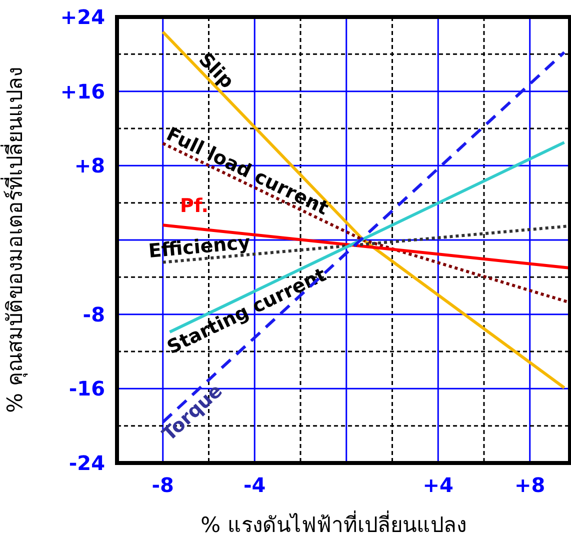  What do you see at coordinates (93, 314) in the screenshot?
I see `y-tick-label: -8` at bounding box center [93, 314].